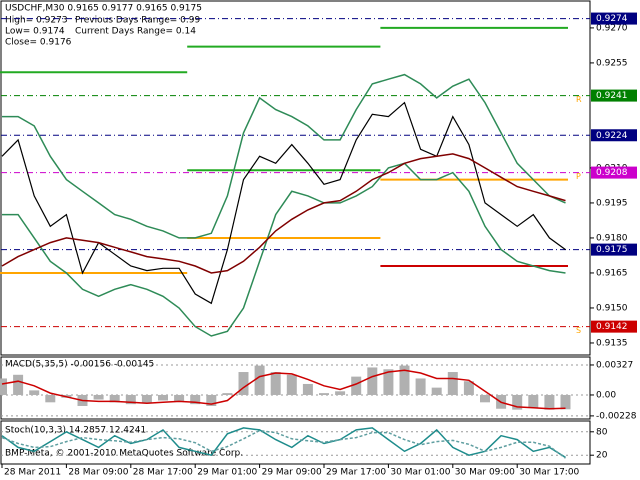 This screenshot has width=640, height=480. I want to click on x-tick-label: 30 Mar 01:00, so click(420, 473).